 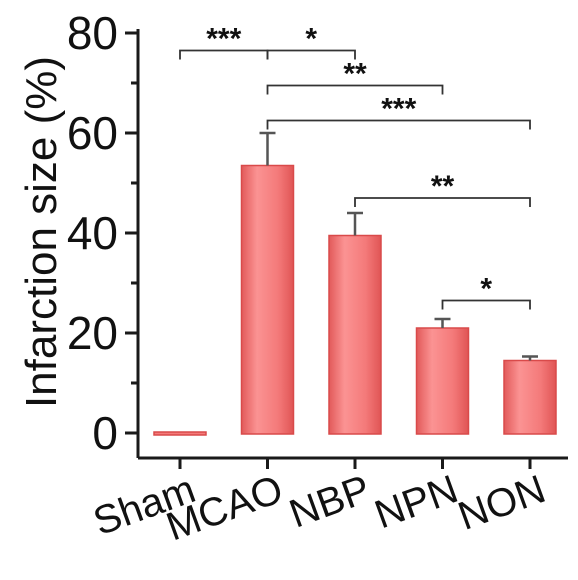 What do you see at coordinates (355, 334) in the screenshot?
I see `bar-nbp` at bounding box center [355, 334].